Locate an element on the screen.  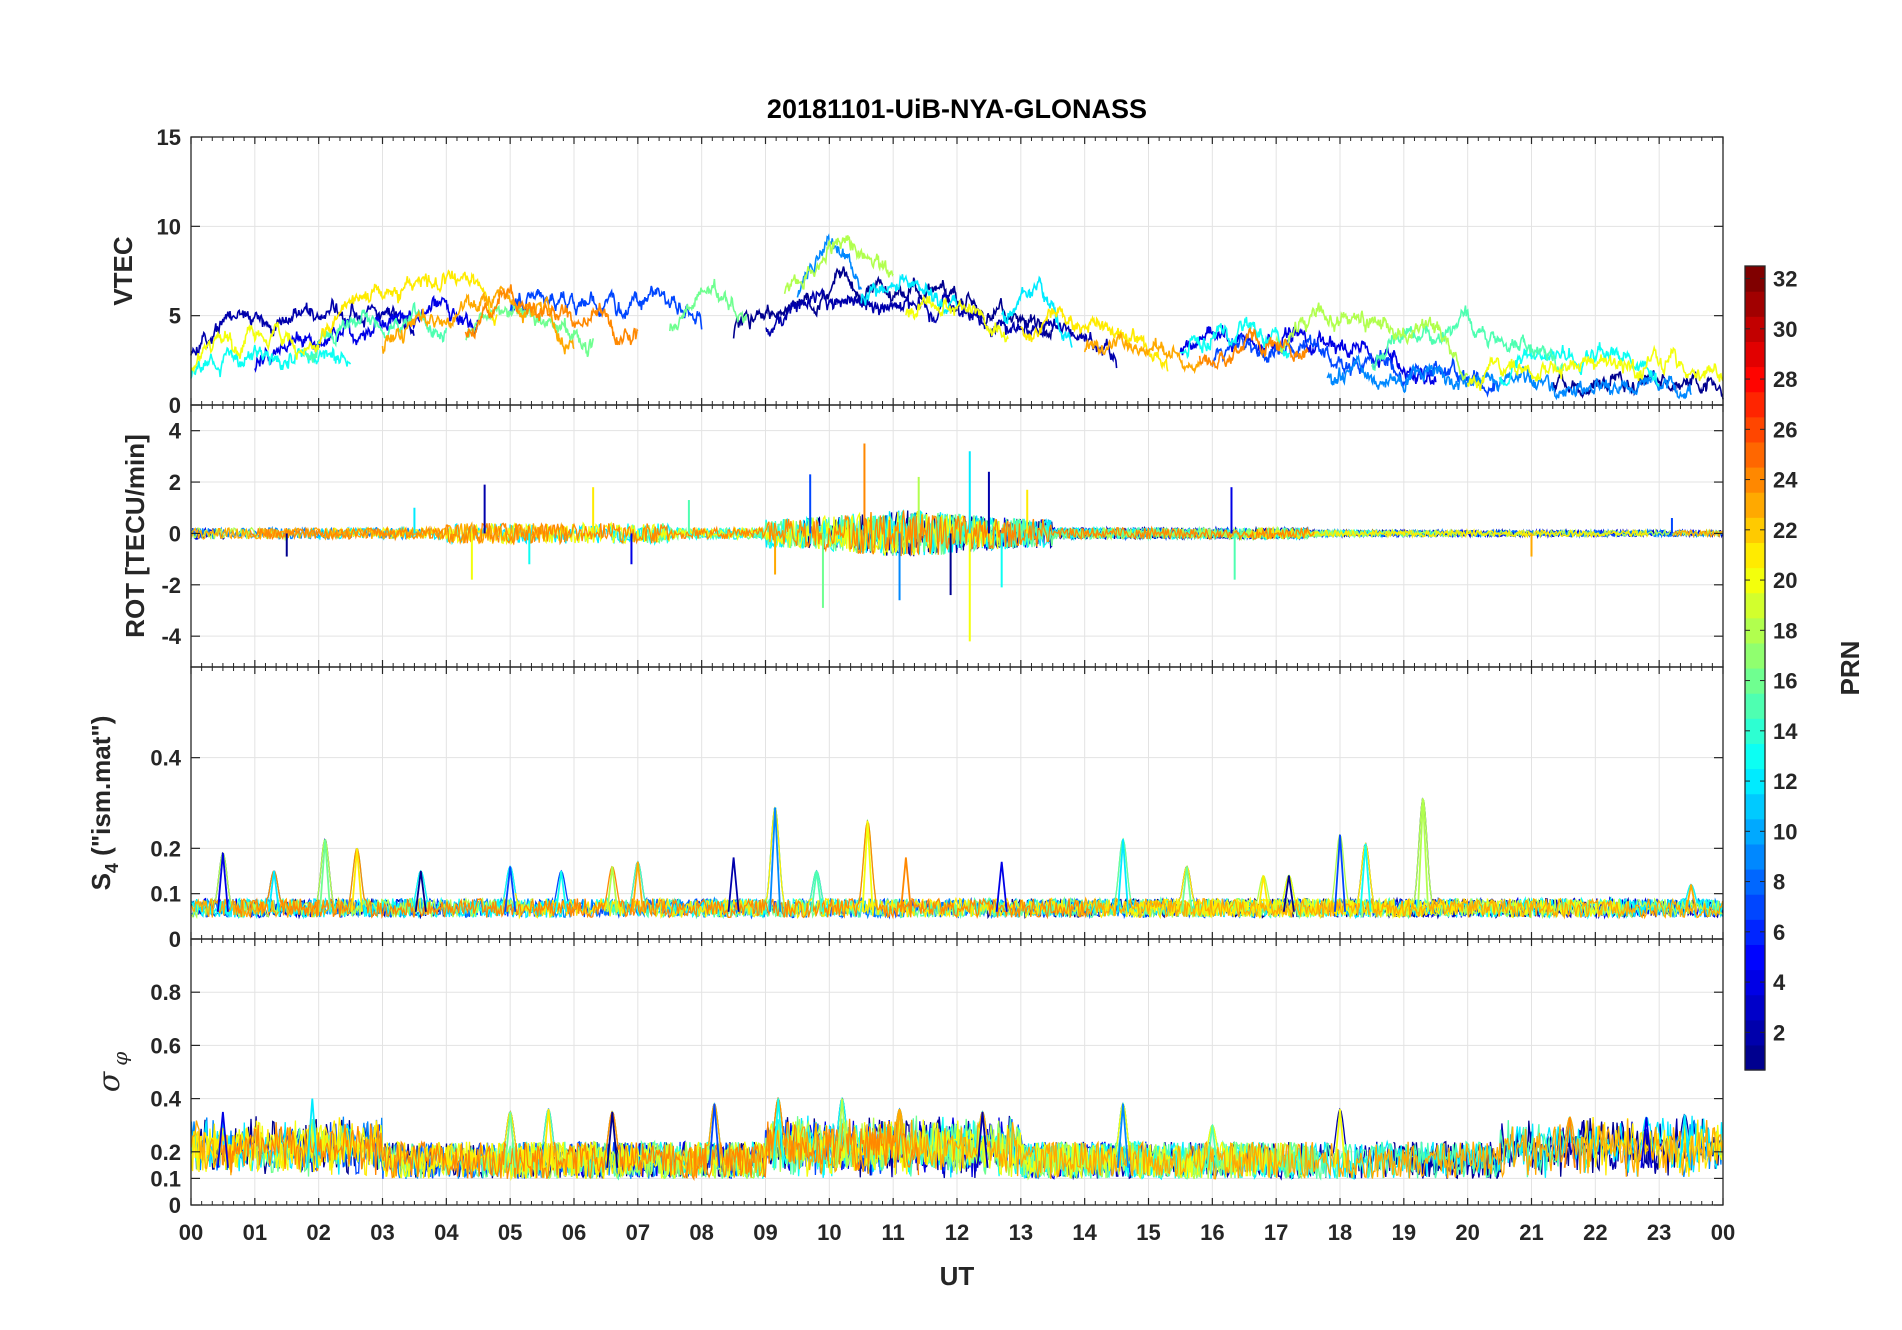
x-axis-title: UT is located at coordinates (957, 1276).